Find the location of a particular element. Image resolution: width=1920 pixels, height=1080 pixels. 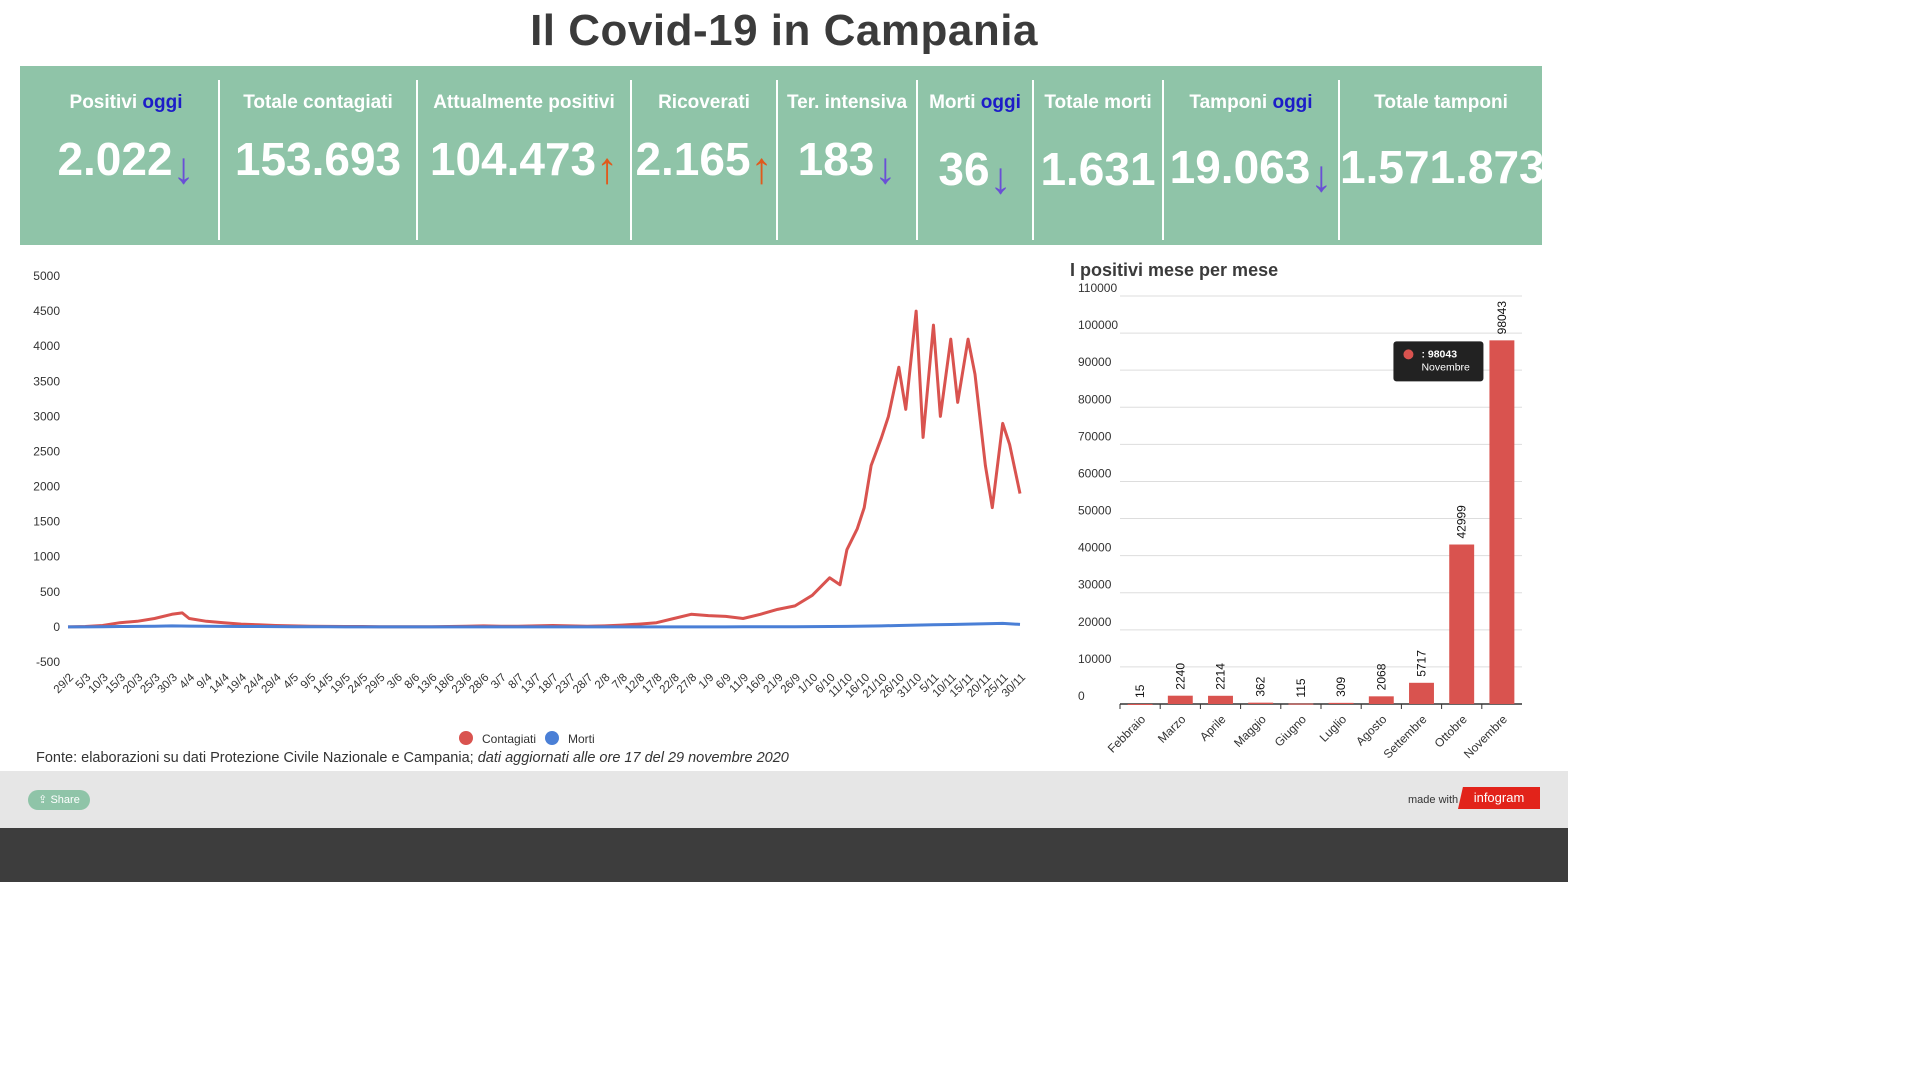

y-tick-label: 10000 is located at coordinates (1095, 659).